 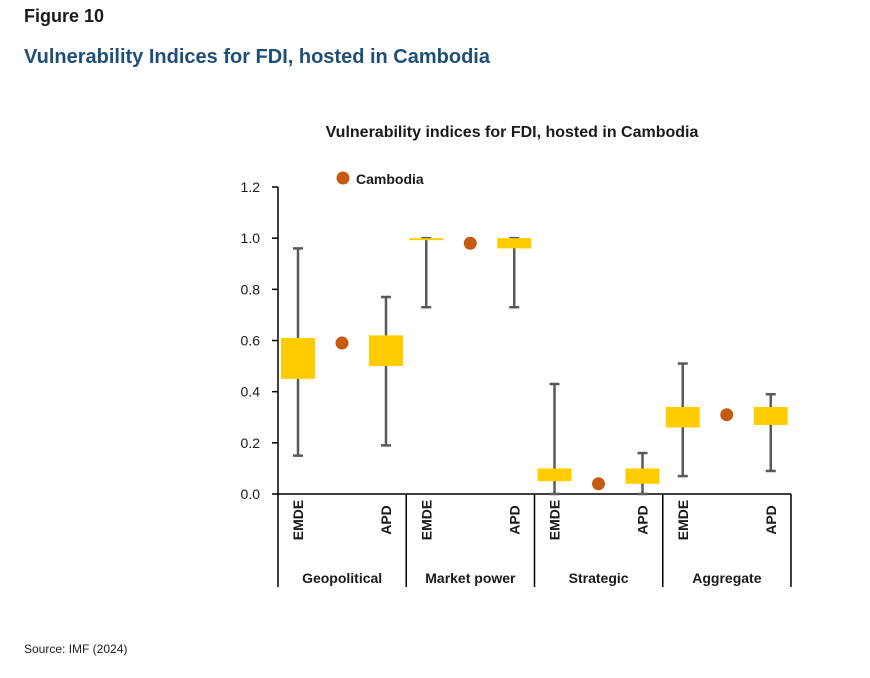 What do you see at coordinates (251, 341) in the screenshot?
I see `y-tick-label: 0.6` at bounding box center [251, 341].